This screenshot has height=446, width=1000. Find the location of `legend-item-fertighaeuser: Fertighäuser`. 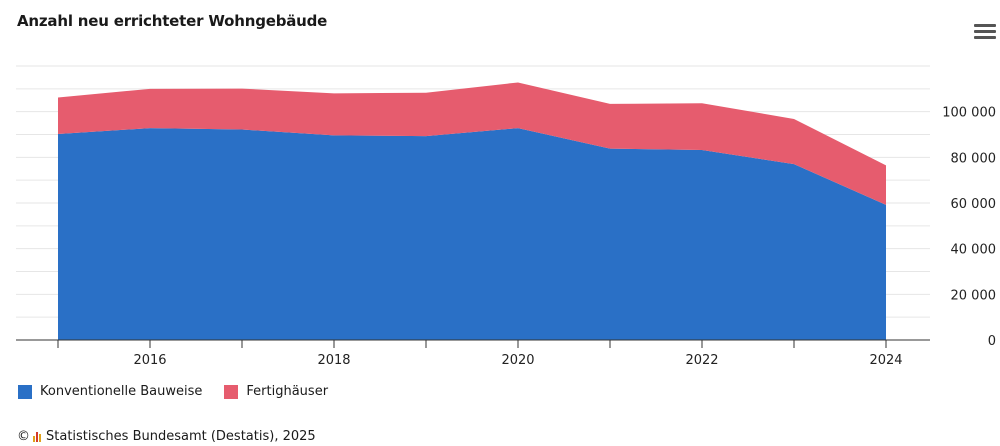

legend-item-fertighaeuser: Fertighäuser is located at coordinates (276, 391).